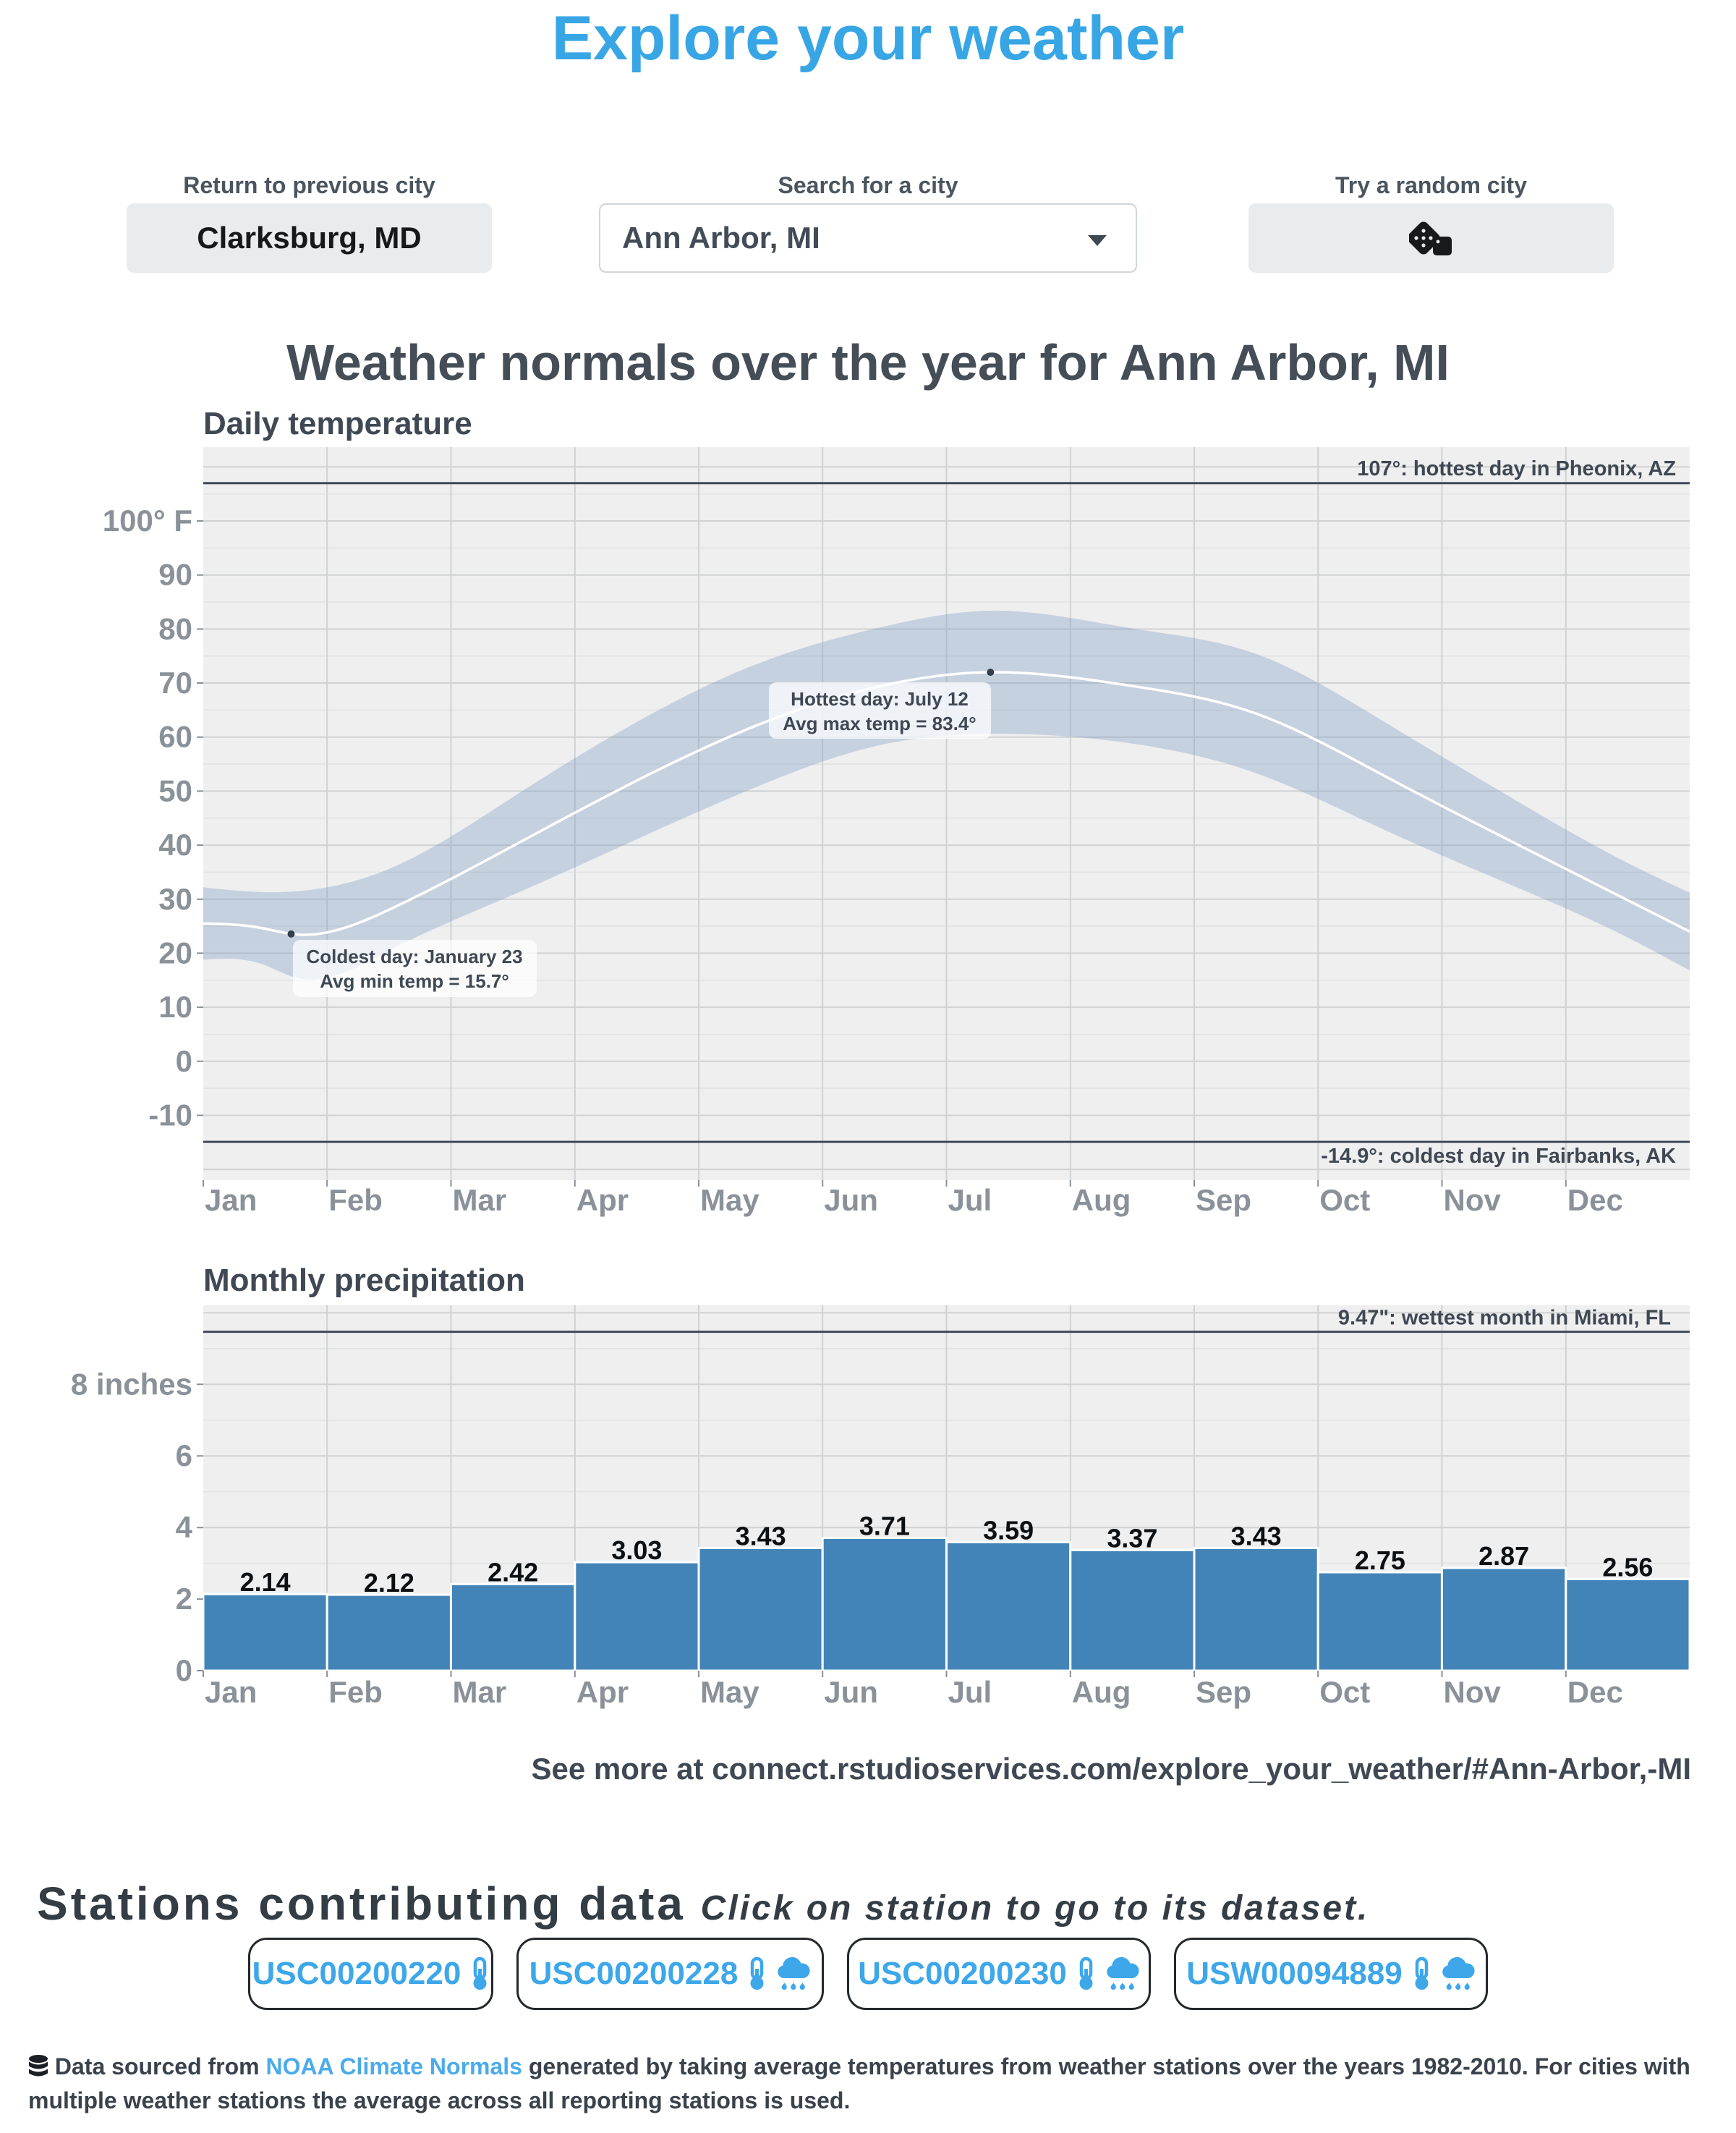 Image resolution: width=1736 pixels, height=2133 pixels. Describe the element at coordinates (175, 1007) in the screenshot. I see `svg-text: 10` at that location.